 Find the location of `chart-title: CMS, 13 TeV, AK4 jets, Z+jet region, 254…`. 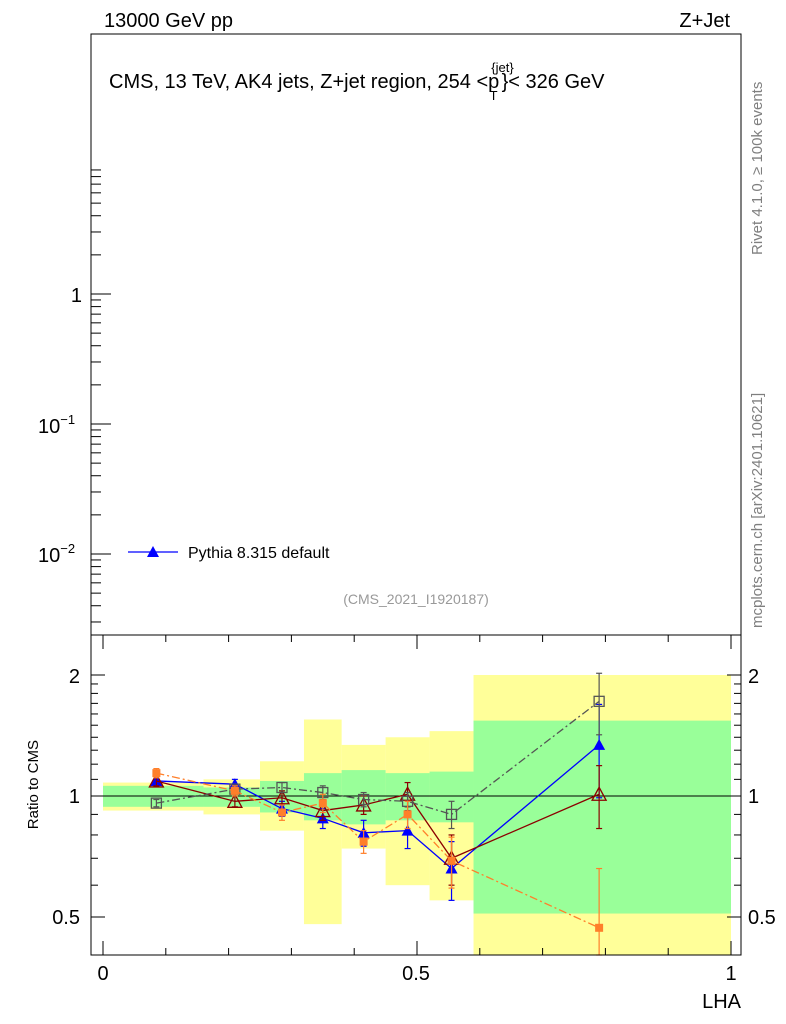

chart-title: CMS, 13 TeV, AK4 jets, Z+jet region, 254… is located at coordinates (357, 81).